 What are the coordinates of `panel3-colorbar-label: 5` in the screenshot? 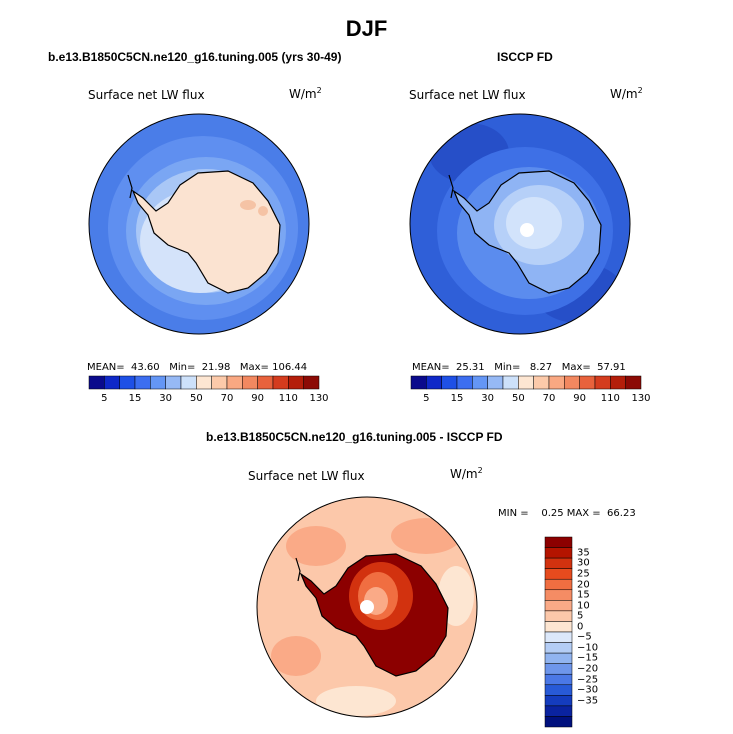 It's located at (580, 616).